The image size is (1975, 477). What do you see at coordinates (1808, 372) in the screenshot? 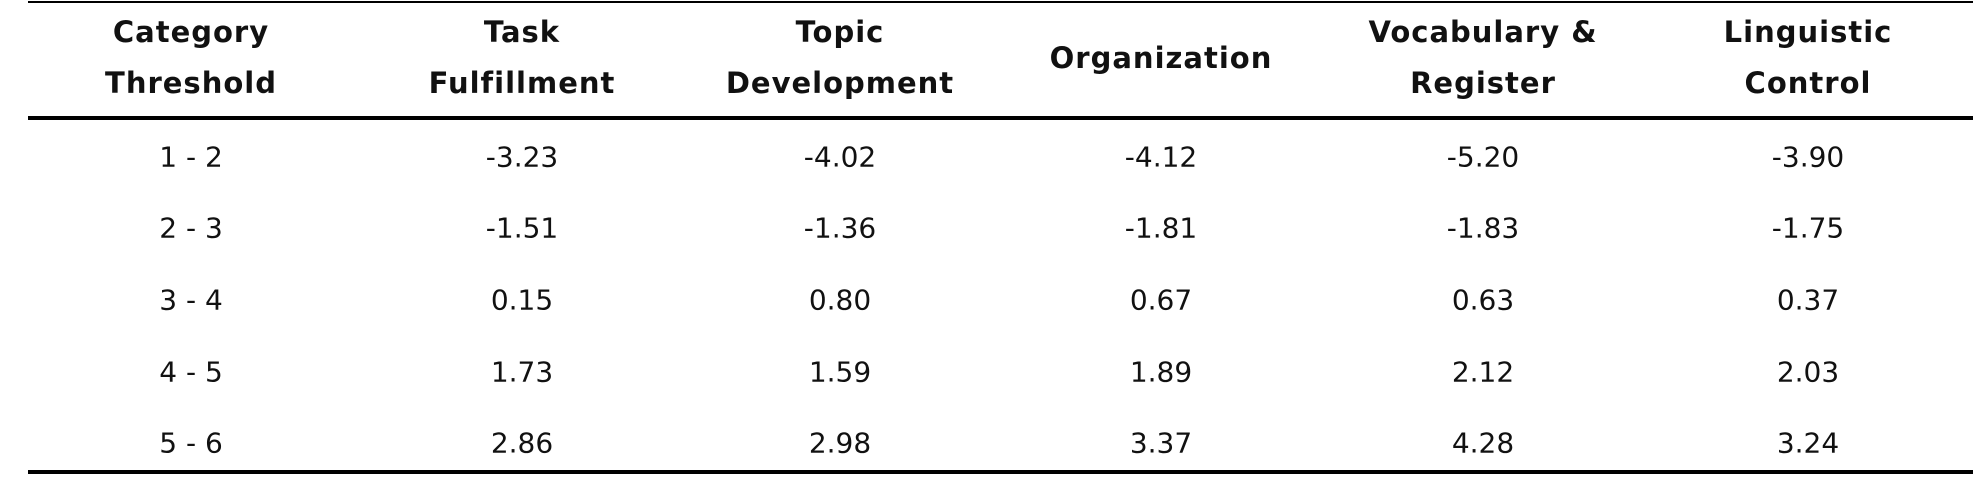
I see `table-cell: 2.03` at bounding box center [1808, 372].